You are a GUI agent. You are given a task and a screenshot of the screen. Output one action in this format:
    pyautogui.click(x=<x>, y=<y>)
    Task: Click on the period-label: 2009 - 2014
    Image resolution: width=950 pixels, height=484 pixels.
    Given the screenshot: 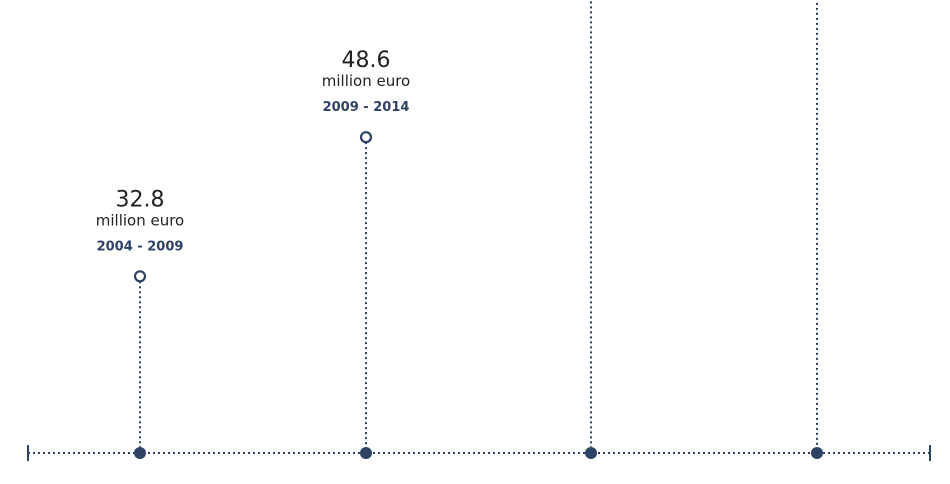 What is the action you would take?
    pyautogui.click(x=366, y=107)
    